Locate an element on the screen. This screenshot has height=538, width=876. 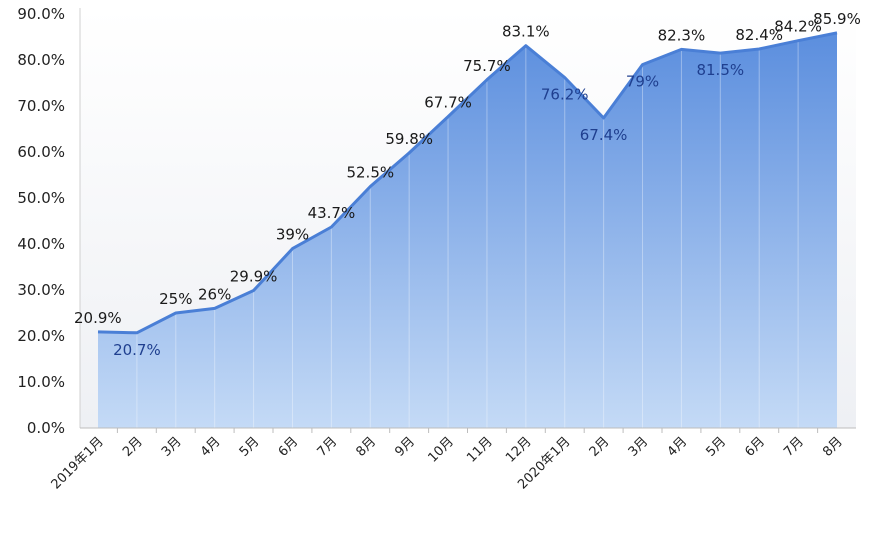
data-label: 76.2% is located at coordinates (565, 95).